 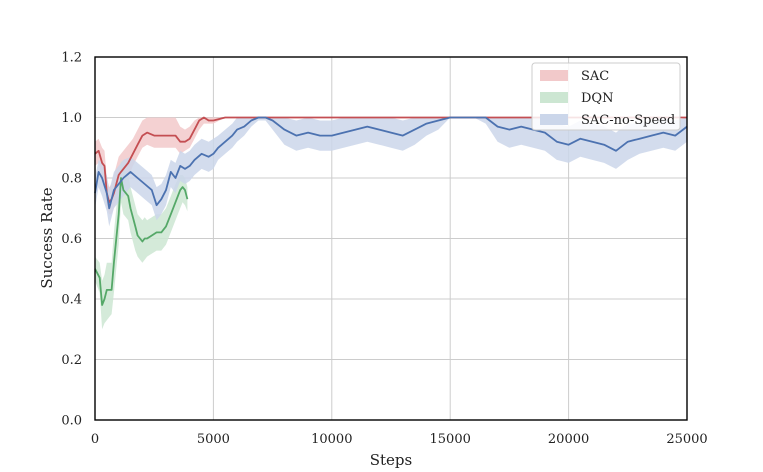 What do you see at coordinates (595, 76) in the screenshot?
I see `legend-label-sac: SAC` at bounding box center [595, 76].